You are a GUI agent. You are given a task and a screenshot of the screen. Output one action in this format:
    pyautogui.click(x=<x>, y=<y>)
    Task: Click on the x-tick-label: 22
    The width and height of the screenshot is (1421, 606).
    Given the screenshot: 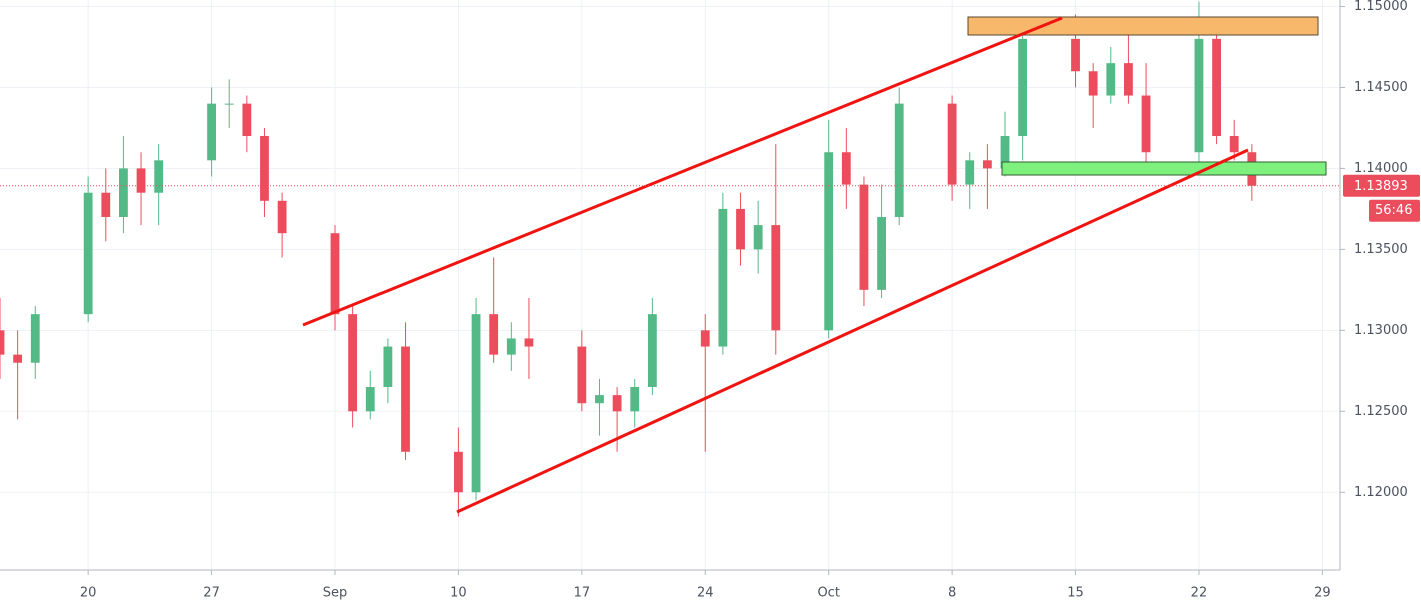 What is the action you would take?
    pyautogui.click(x=1199, y=593)
    